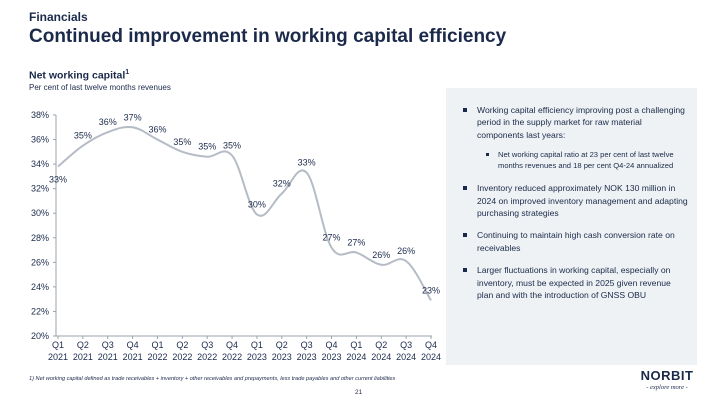  I want to click on y-tick-label: 22%, so click(40, 311).